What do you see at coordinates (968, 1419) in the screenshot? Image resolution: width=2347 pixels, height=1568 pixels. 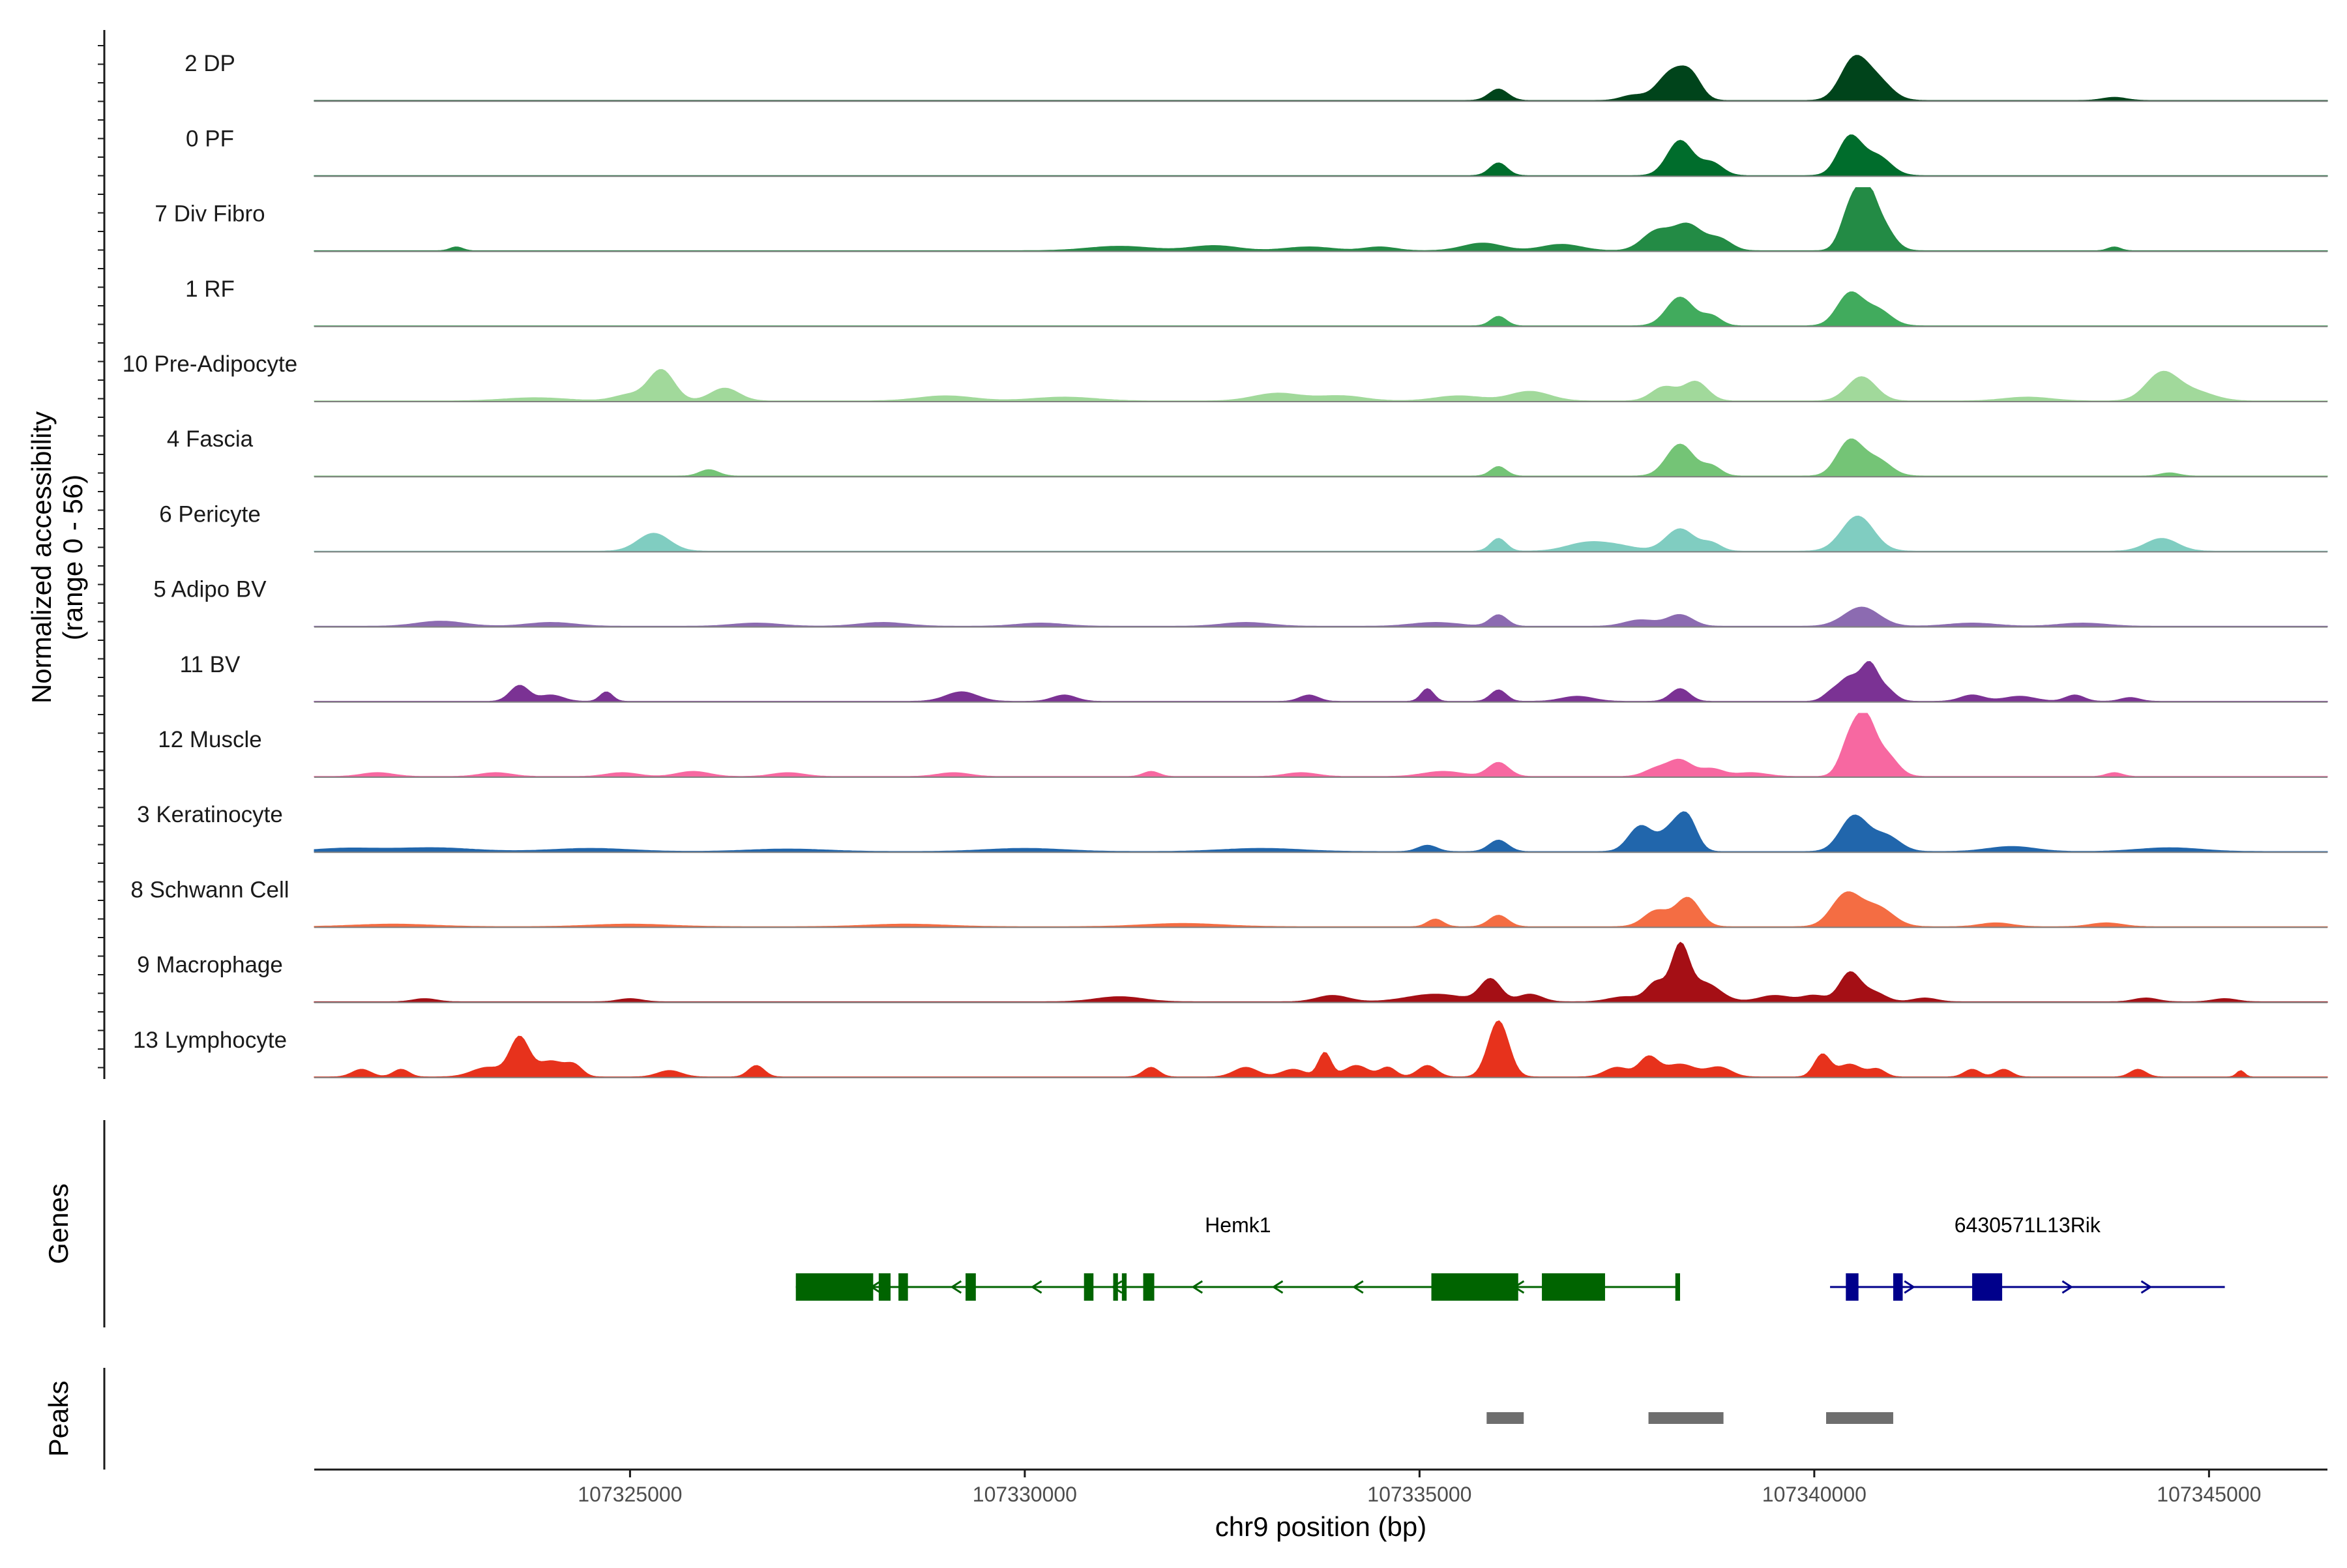 I see `peaks-panel: Peaks` at bounding box center [968, 1419].